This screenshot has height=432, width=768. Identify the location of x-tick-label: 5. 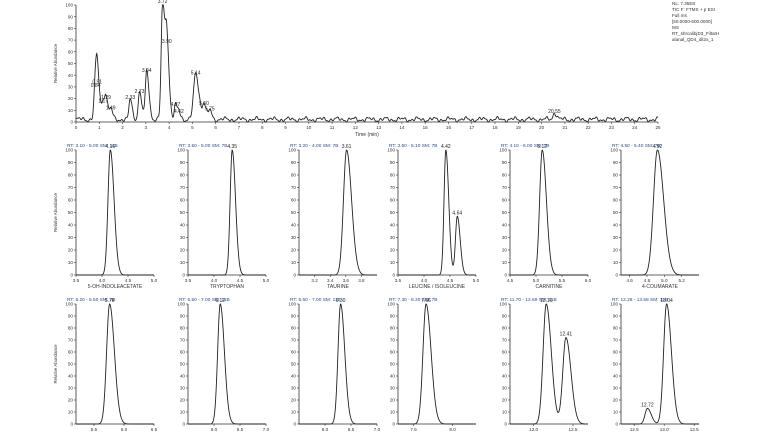
(192, 127).